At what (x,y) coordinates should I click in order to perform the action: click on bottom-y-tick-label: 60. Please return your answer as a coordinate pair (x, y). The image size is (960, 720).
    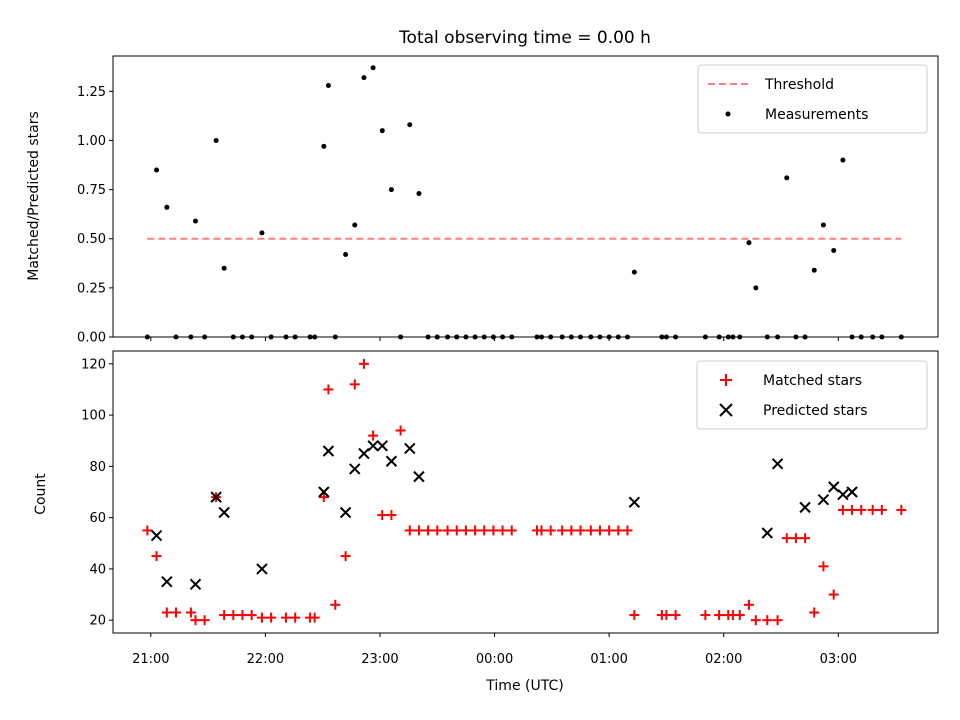
    Looking at the image, I should click on (97, 518).